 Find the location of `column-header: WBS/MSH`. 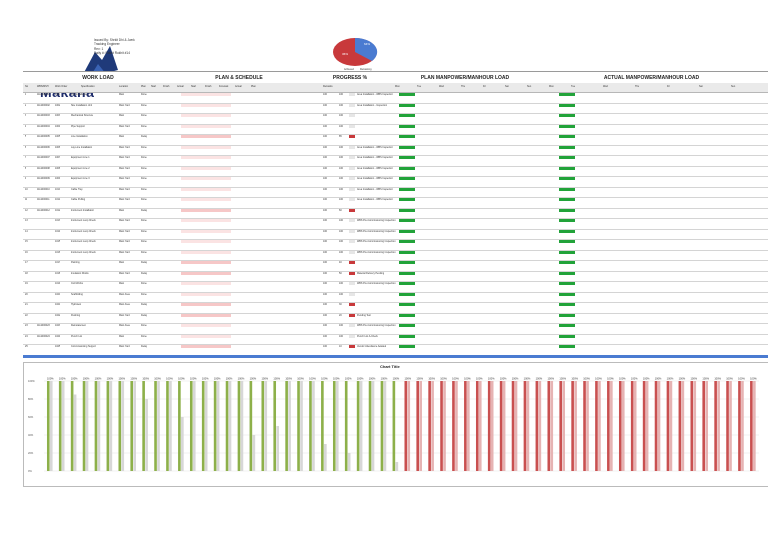

column-header: WBS/MSH is located at coordinates (43, 86).